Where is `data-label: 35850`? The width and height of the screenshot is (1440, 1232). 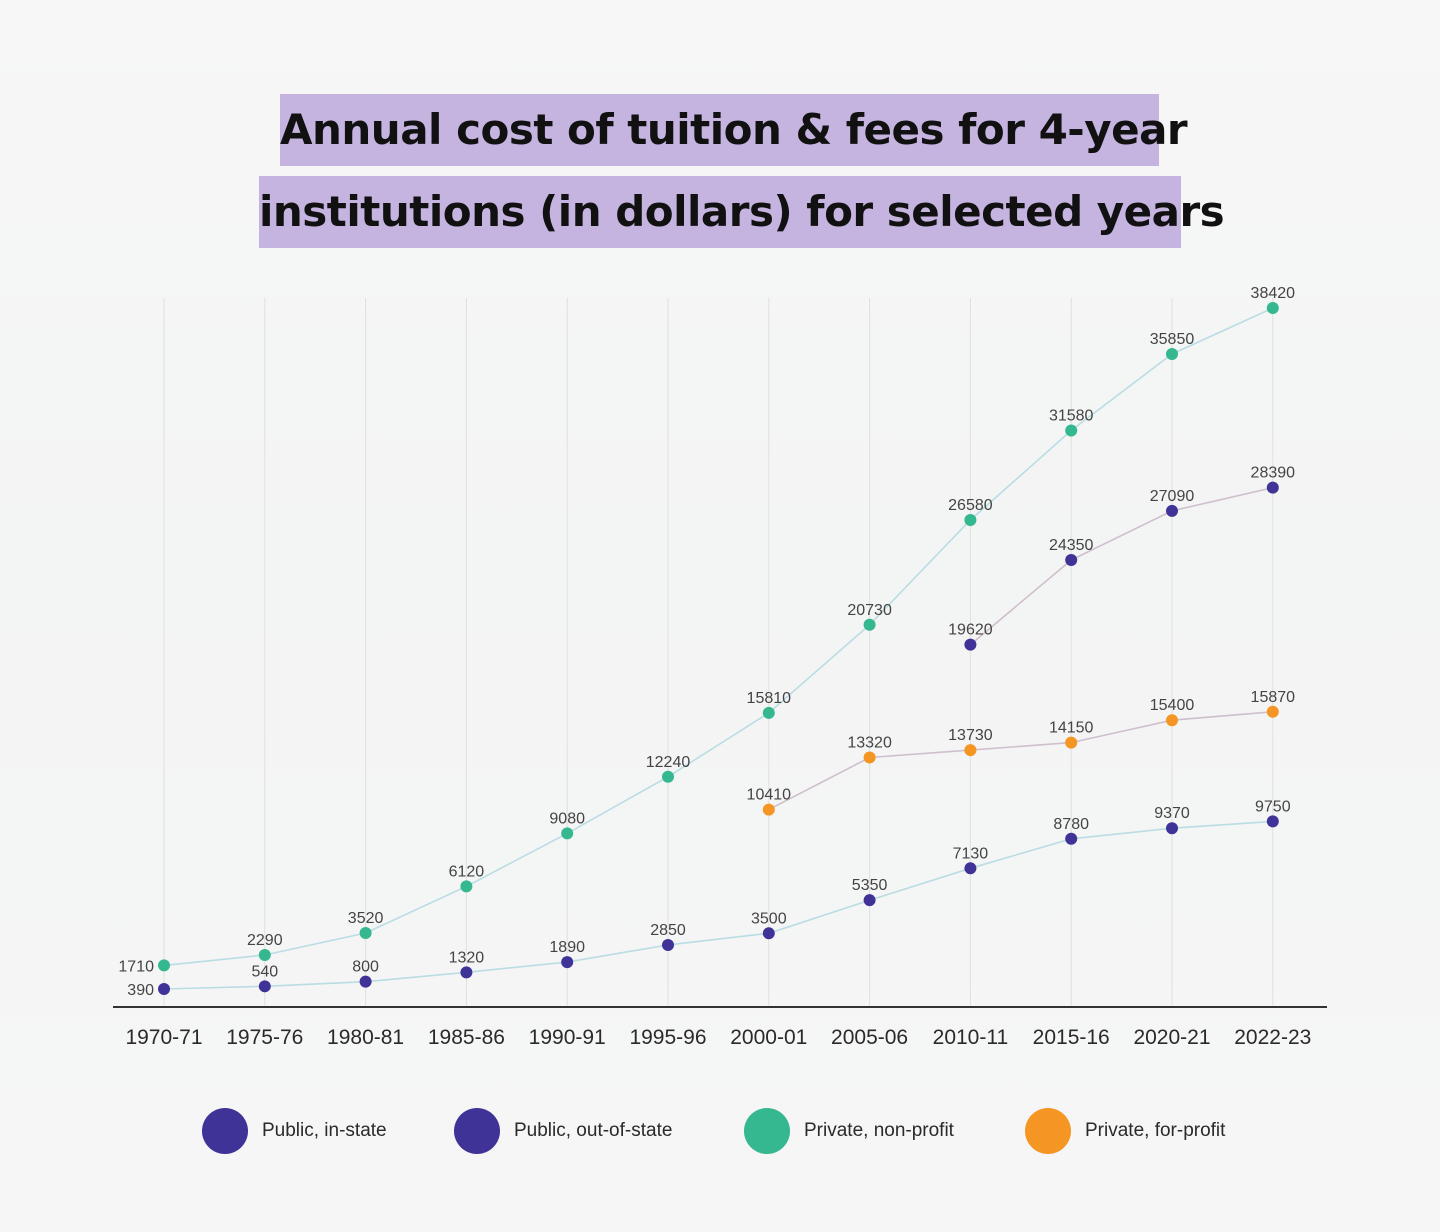
data-label: 35850 is located at coordinates (1172, 339).